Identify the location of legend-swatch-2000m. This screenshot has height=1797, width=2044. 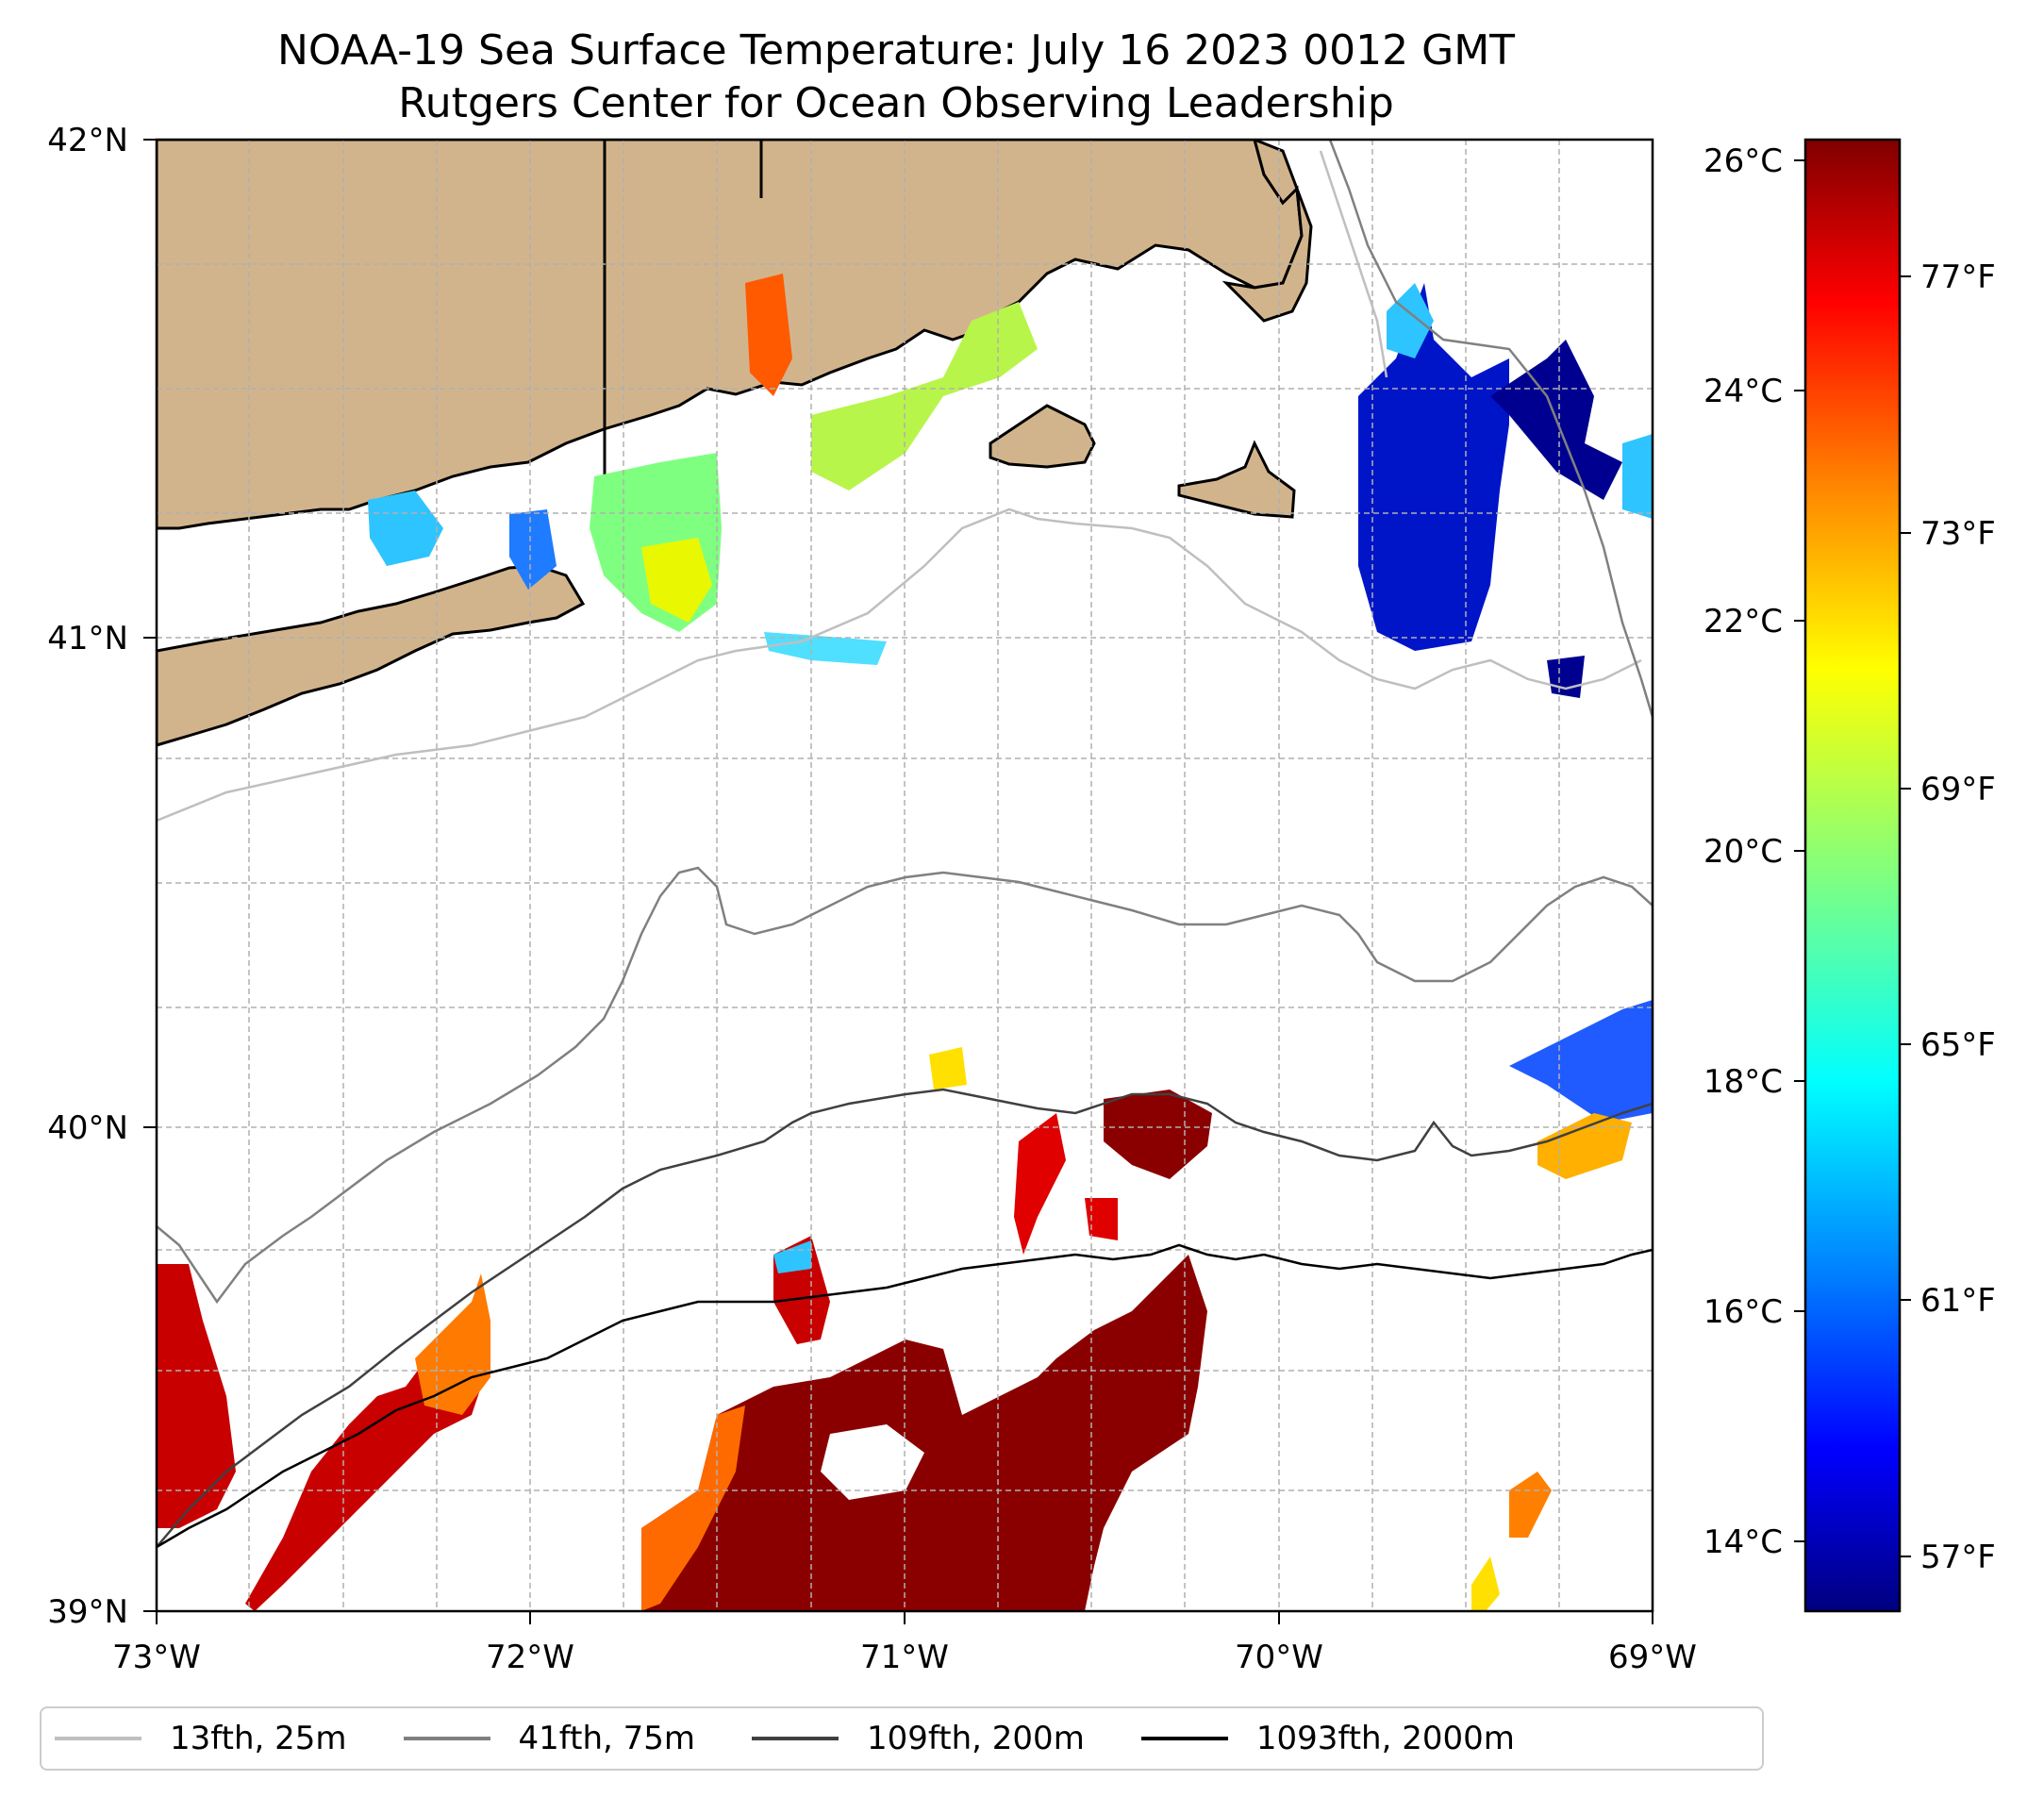
(1184, 1738).